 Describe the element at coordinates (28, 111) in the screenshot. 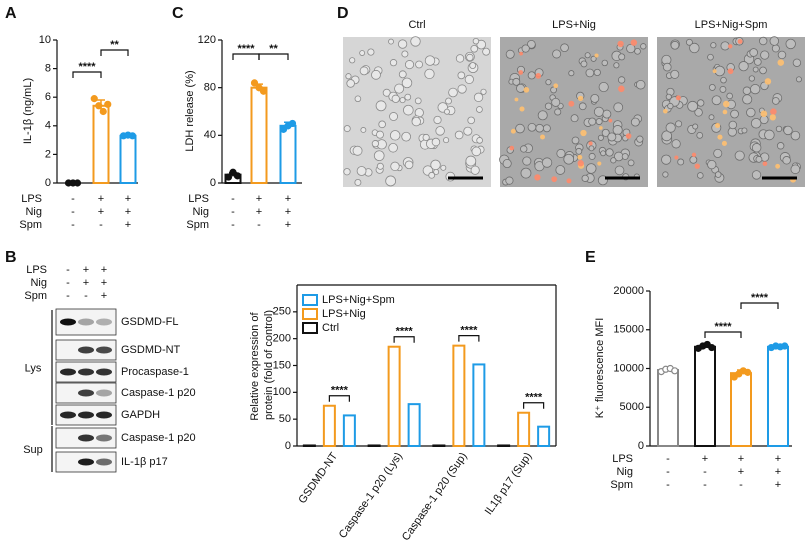

I see `y-axis-label: IL-1β (ng/mL)` at that location.